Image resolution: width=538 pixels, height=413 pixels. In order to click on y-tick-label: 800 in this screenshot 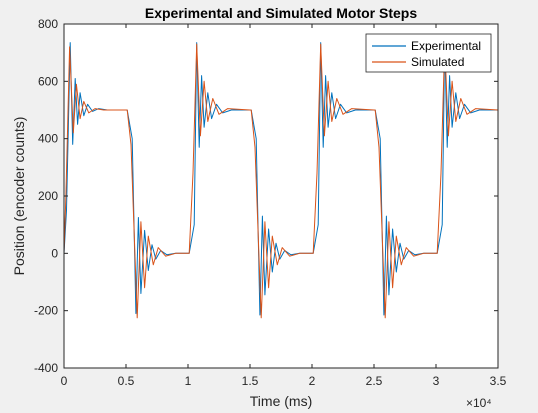, I will do `click(48, 24)`.